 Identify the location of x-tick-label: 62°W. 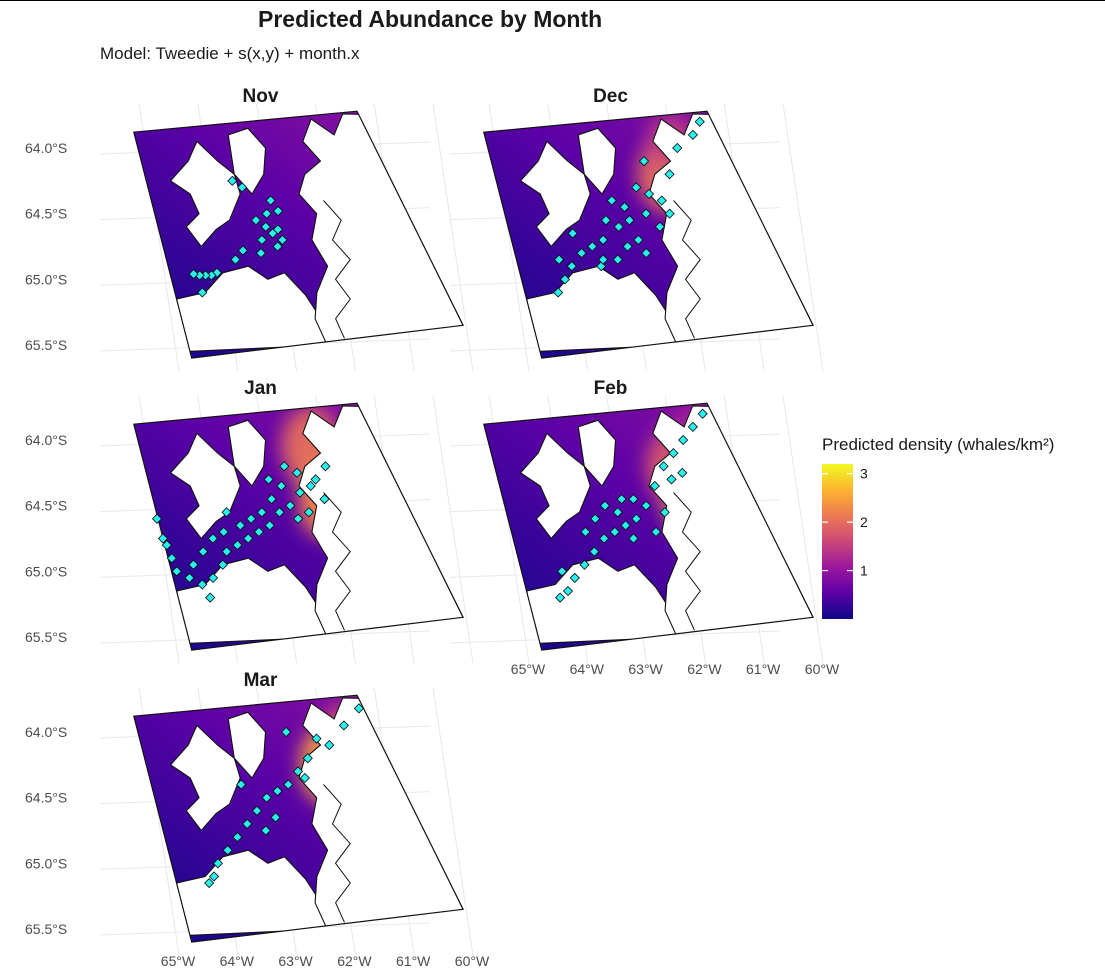
(704, 669).